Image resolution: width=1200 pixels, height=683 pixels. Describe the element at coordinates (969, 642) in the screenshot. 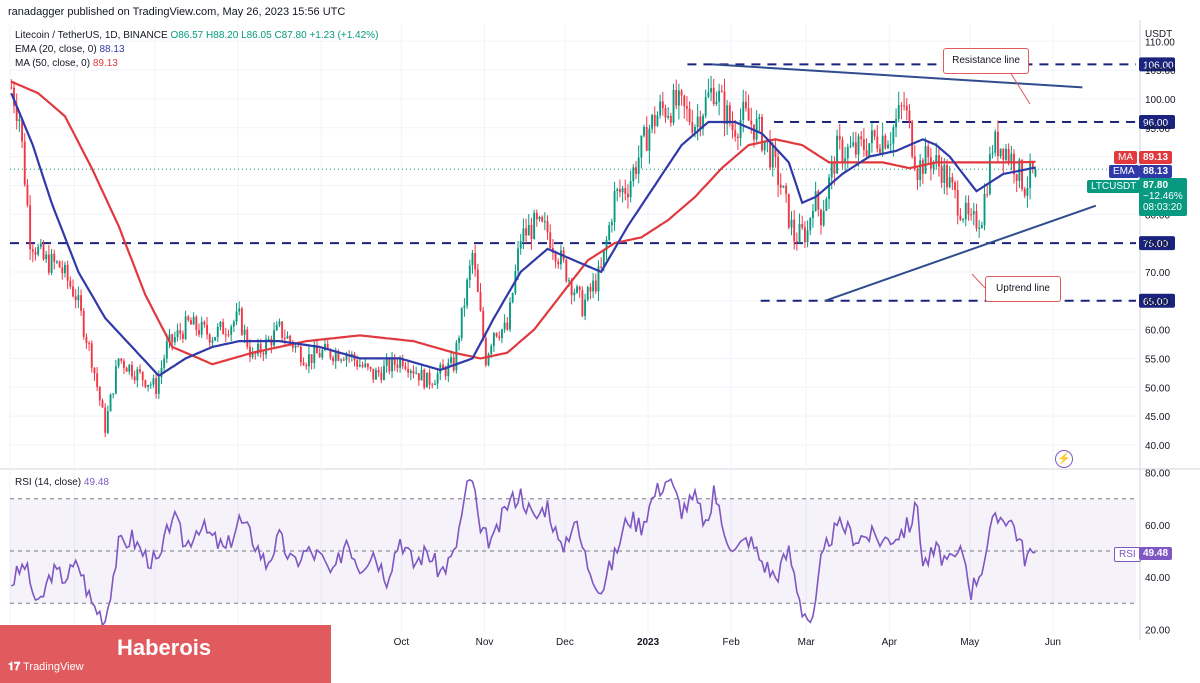

I see `time-tick-label: May` at that location.